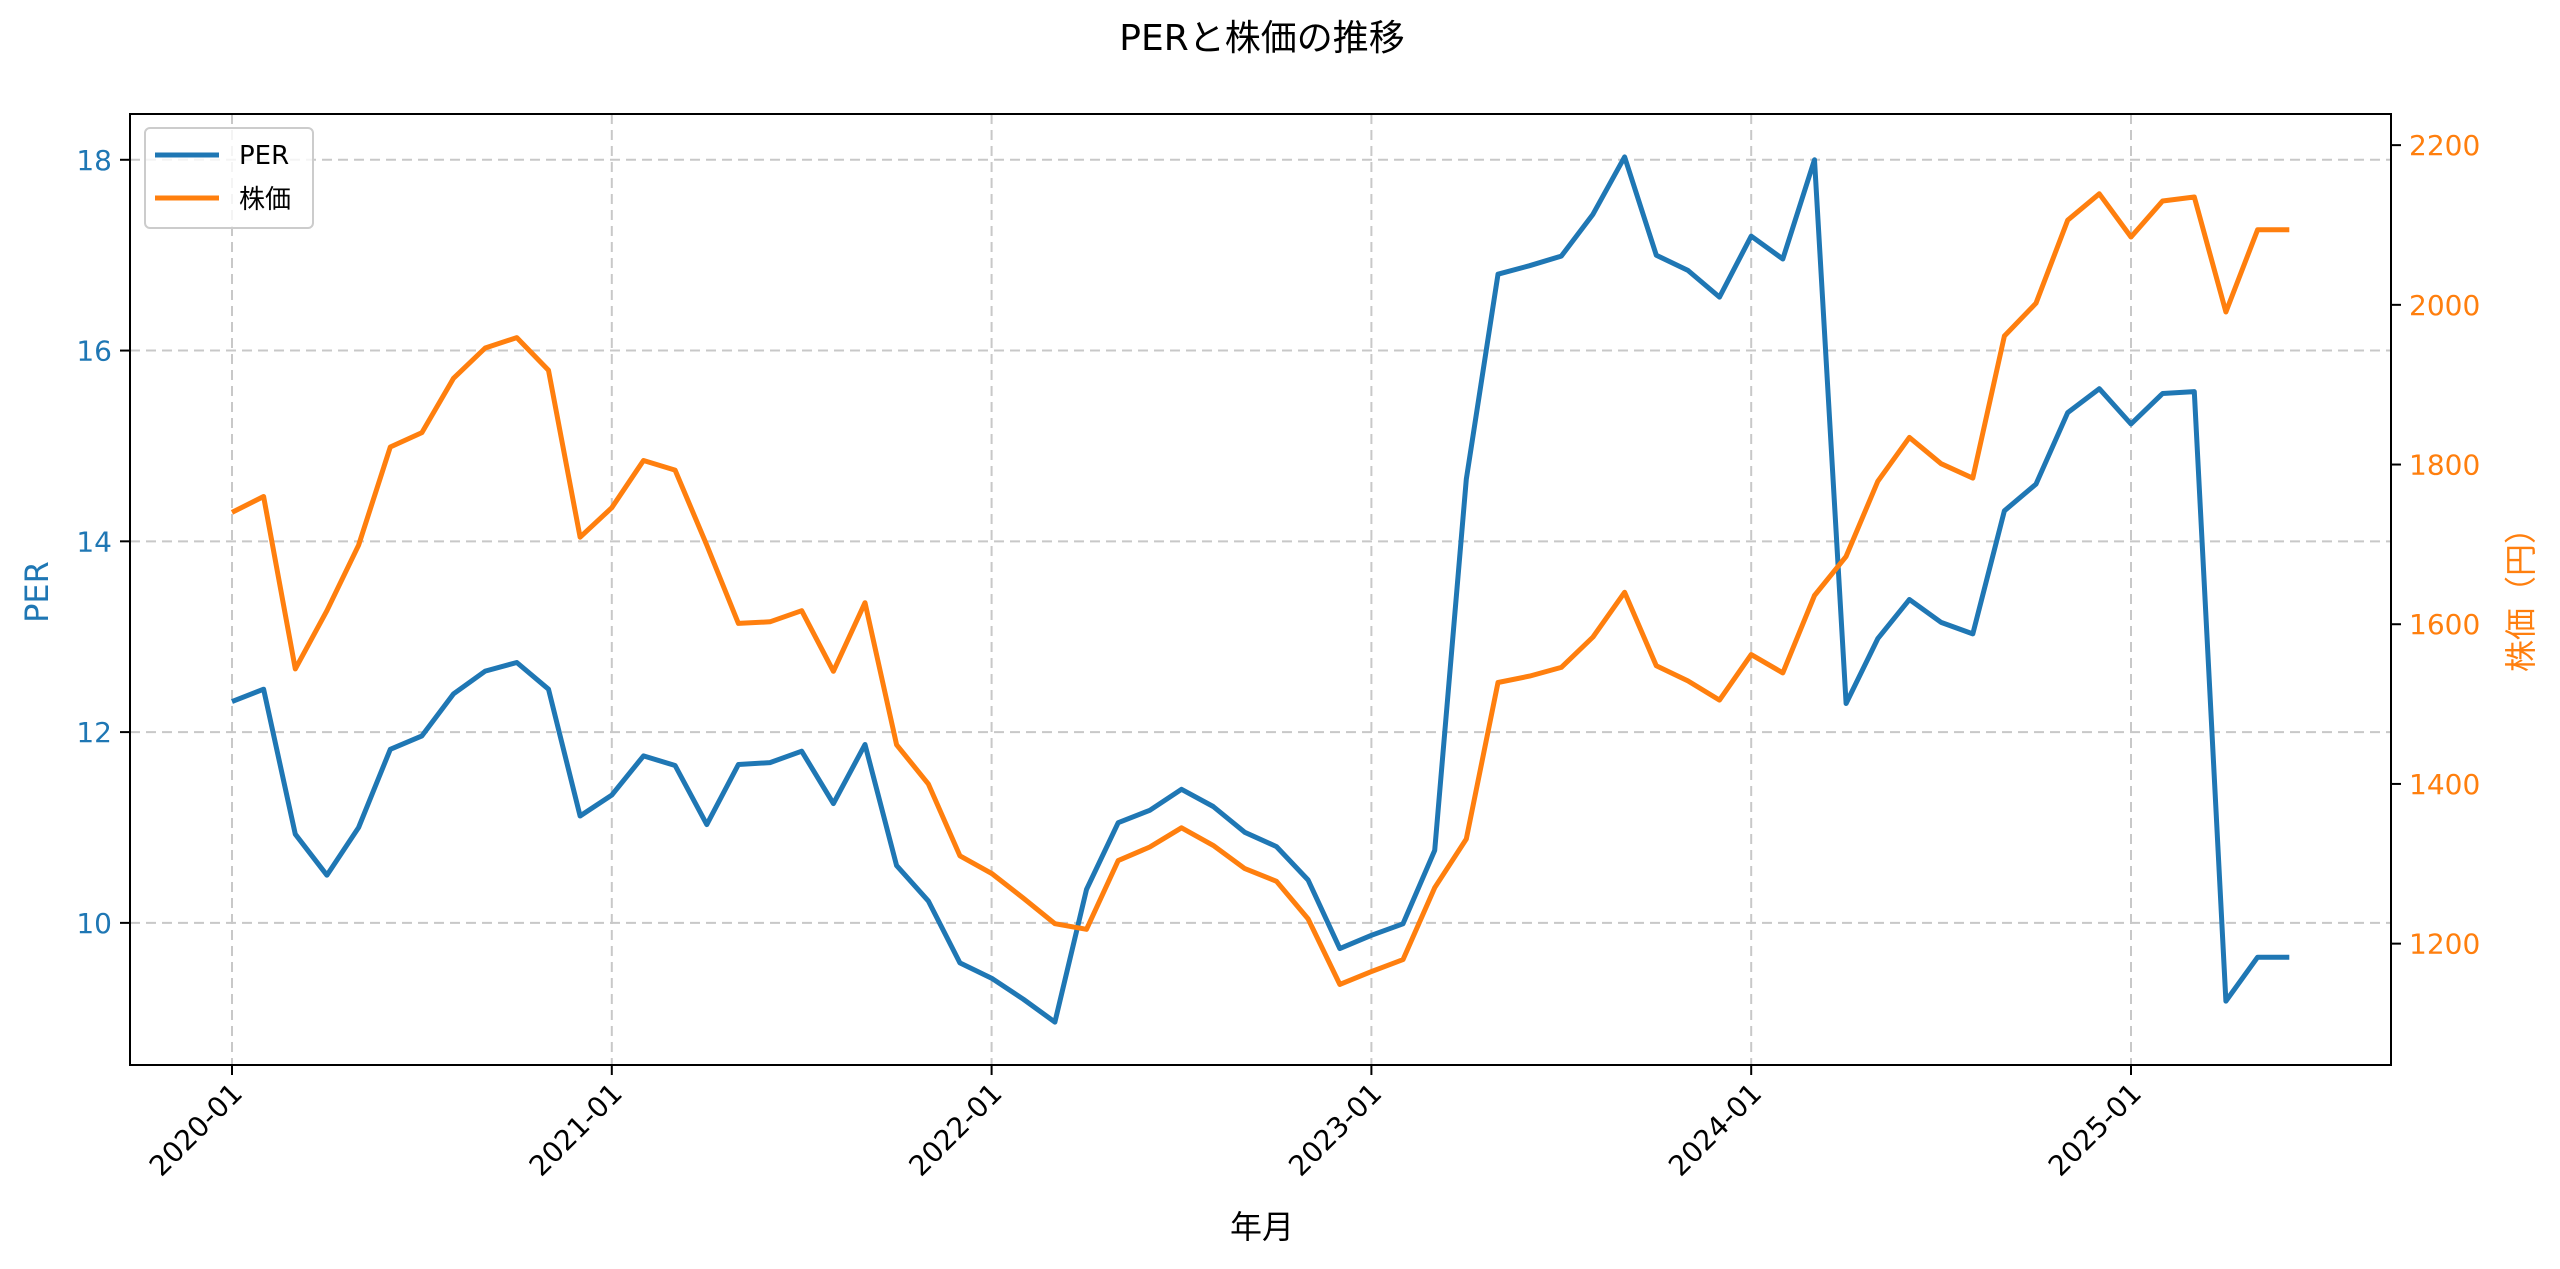  I want to click on left-y-axis: 10 12 14 16 18, so click(103, 542).